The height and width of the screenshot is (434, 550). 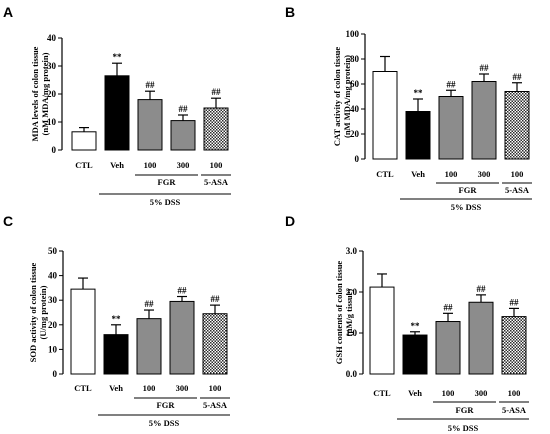 What do you see at coordinates (290, 221) in the screenshot?
I see `panel-letter: D` at bounding box center [290, 221].